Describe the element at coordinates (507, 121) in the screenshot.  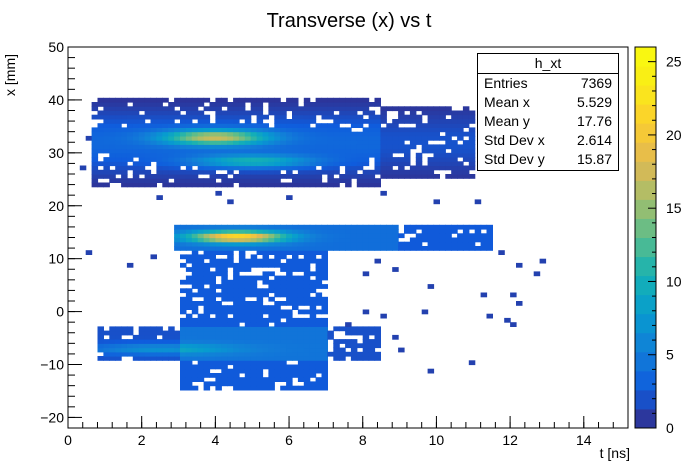
I see `stats-label: Mean y` at that location.